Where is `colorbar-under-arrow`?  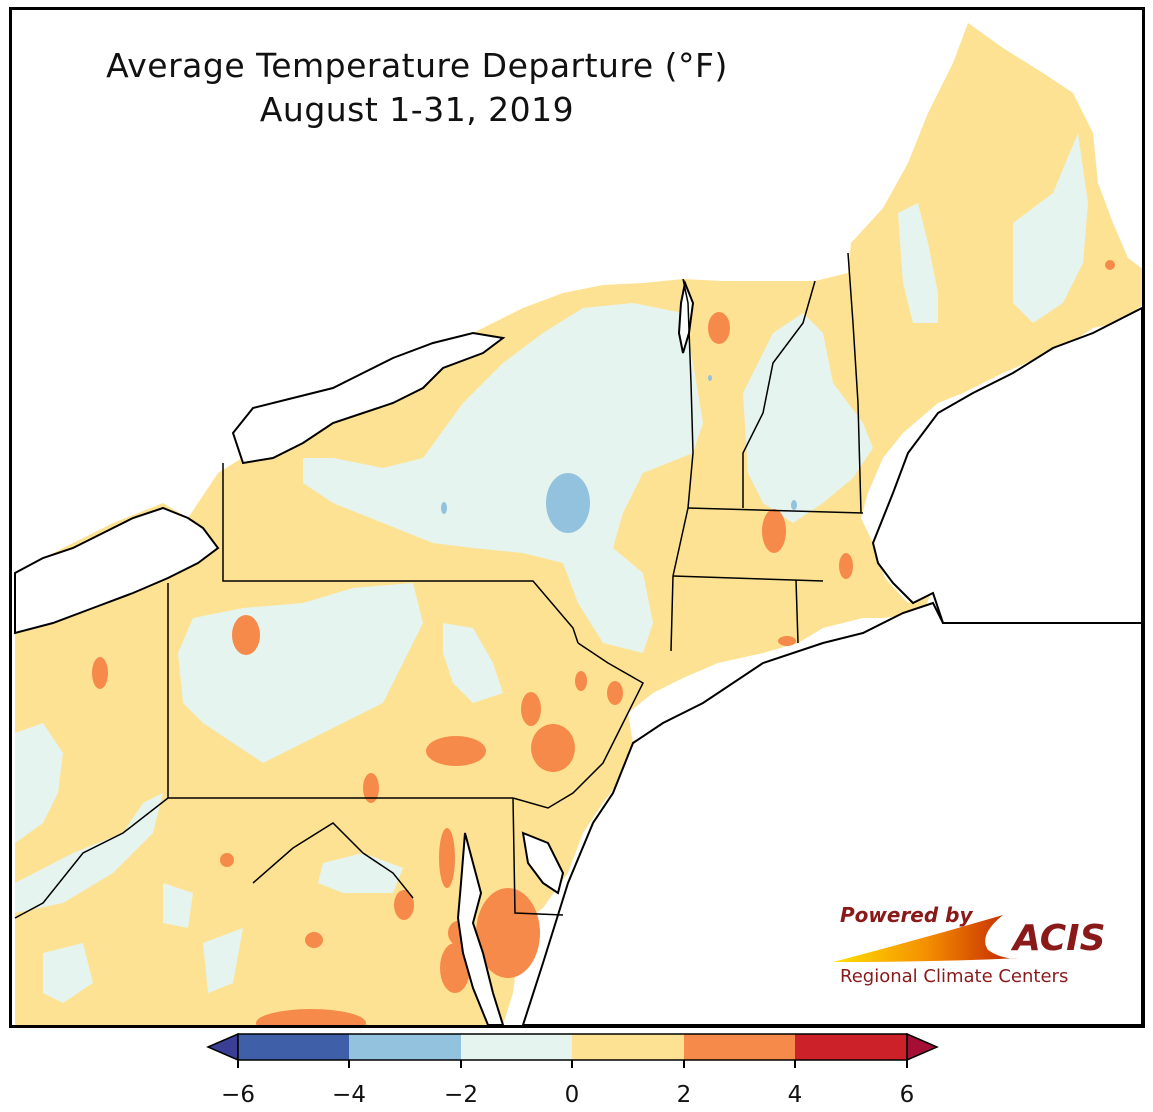
colorbar-under-arrow is located at coordinates (222, 1047).